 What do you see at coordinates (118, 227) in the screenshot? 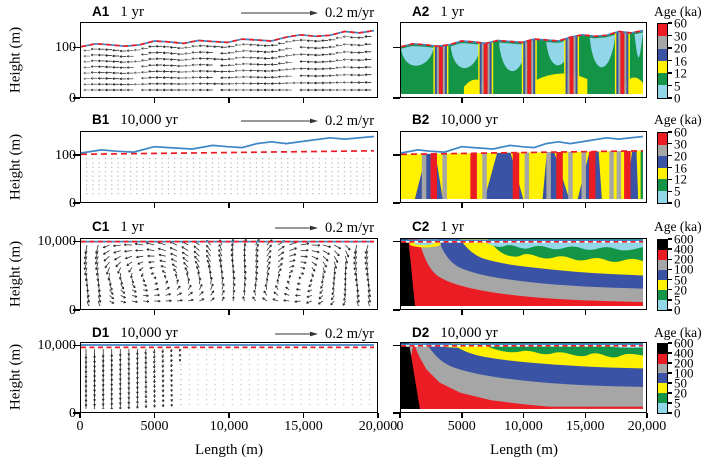
I see `panel-title-C1: C1 1 yr` at bounding box center [118, 227].